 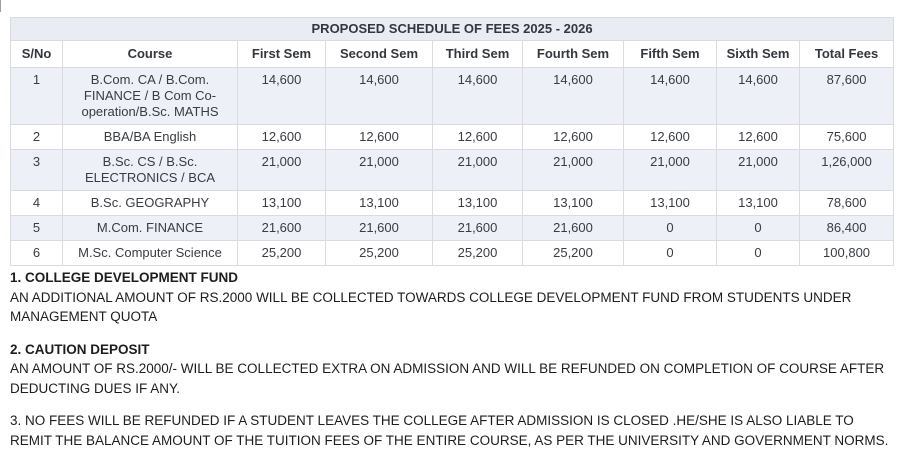 I want to click on column-header-course: Course, so click(x=150, y=54).